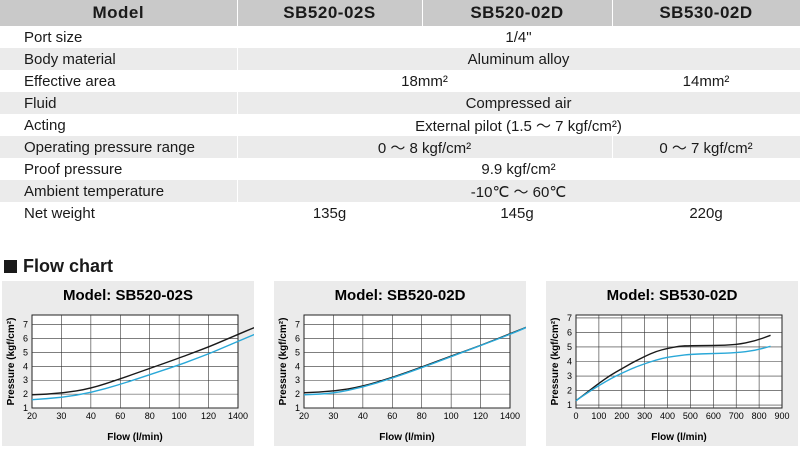 This screenshot has height=449, width=800. I want to click on row-fluid: Fluid Compressed air, so click(400, 103).